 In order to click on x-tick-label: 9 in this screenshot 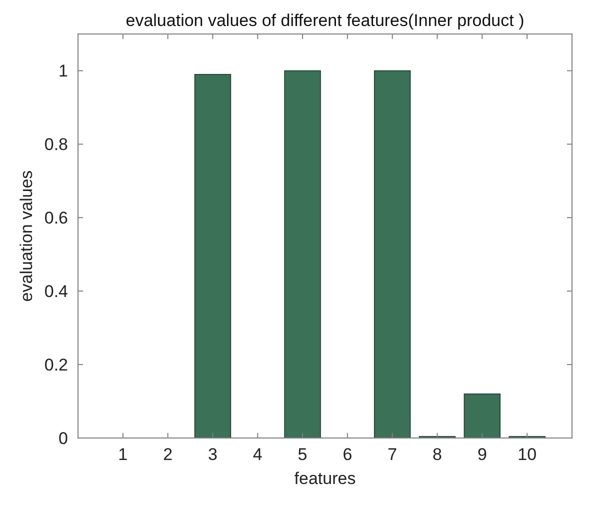, I will do `click(482, 454)`.